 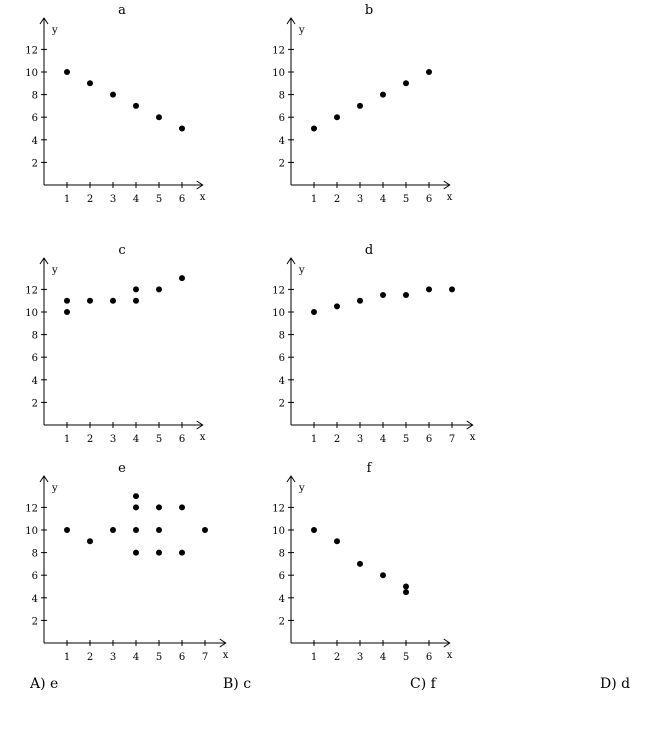 What do you see at coordinates (370, 468) in the screenshot?
I see `plot-title-f: f` at bounding box center [370, 468].